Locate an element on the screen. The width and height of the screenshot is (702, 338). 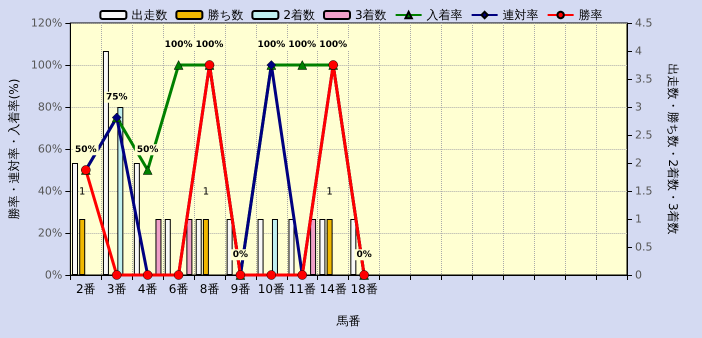
y-tick-label: 40% is located at coordinates (50, 191).